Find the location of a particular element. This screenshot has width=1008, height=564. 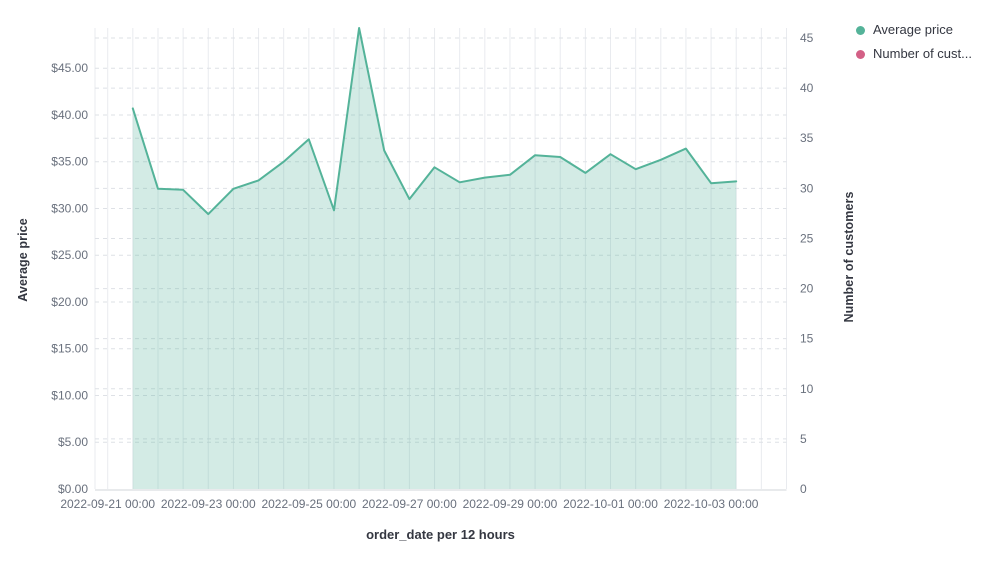

x-axis-tick-label: 2022-10-03 00:00 is located at coordinates (711, 504).